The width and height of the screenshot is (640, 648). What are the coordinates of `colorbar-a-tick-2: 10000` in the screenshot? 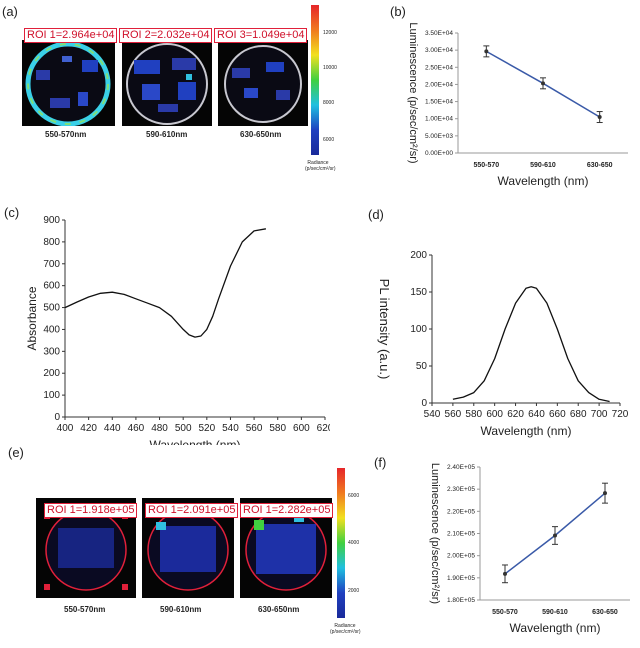 It's located at (330, 68).